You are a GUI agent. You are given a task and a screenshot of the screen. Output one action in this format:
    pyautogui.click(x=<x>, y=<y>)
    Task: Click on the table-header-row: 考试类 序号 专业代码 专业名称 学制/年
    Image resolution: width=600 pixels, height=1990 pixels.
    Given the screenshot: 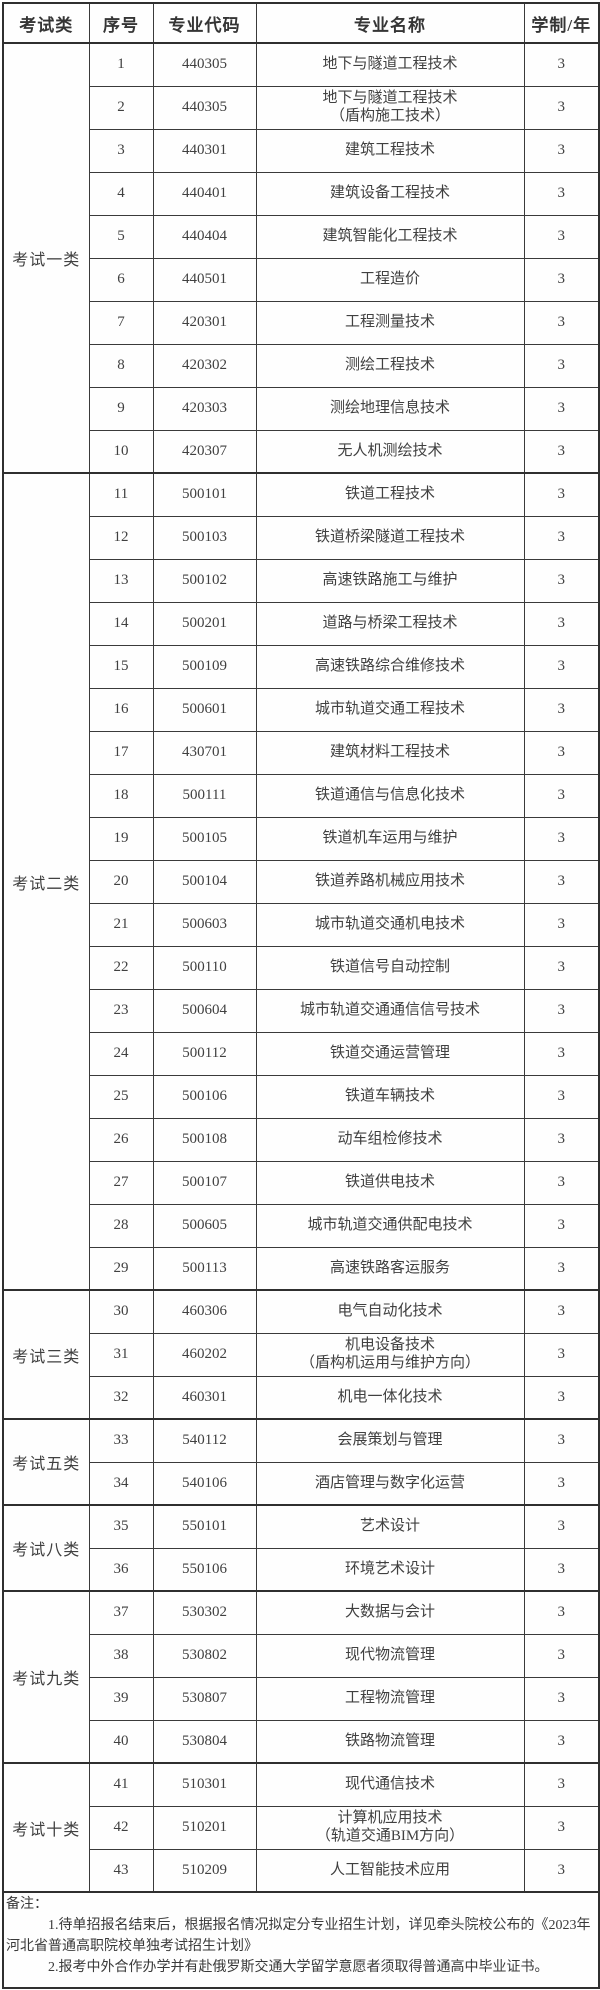 What is the action you would take?
    pyautogui.click(x=301, y=23)
    